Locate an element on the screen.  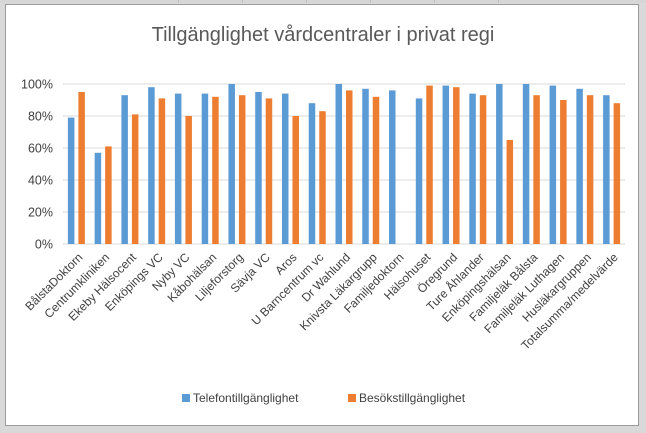
legend-label: Telefontillgänglighet is located at coordinates (246, 398).